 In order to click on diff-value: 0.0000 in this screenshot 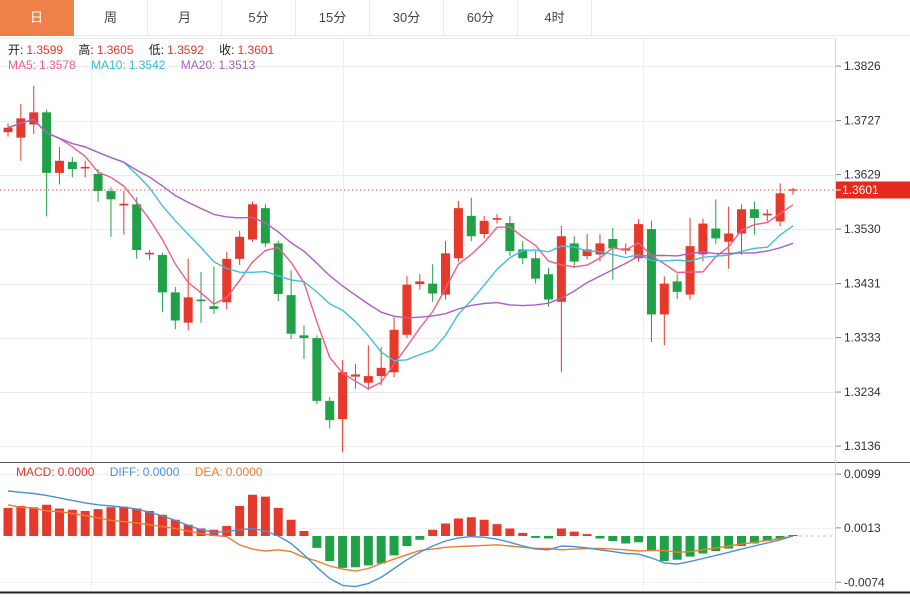, I will do `click(161, 472)`.